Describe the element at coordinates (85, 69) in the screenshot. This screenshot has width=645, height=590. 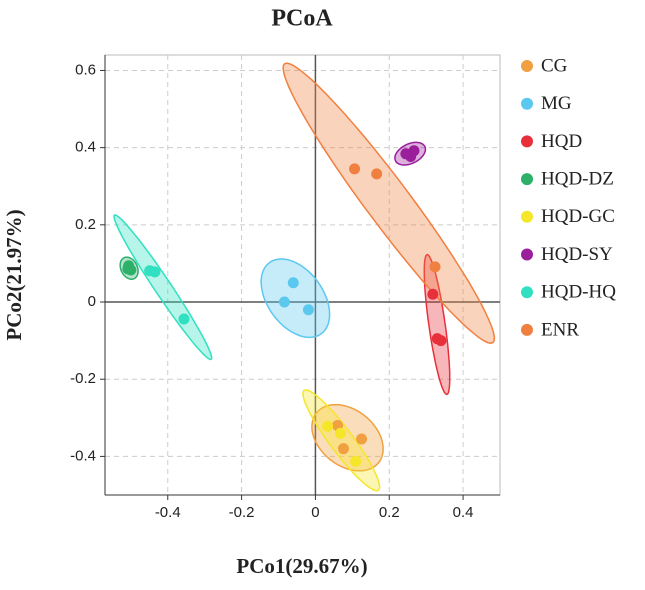
I see `y-tick-label: 0.6` at that location.